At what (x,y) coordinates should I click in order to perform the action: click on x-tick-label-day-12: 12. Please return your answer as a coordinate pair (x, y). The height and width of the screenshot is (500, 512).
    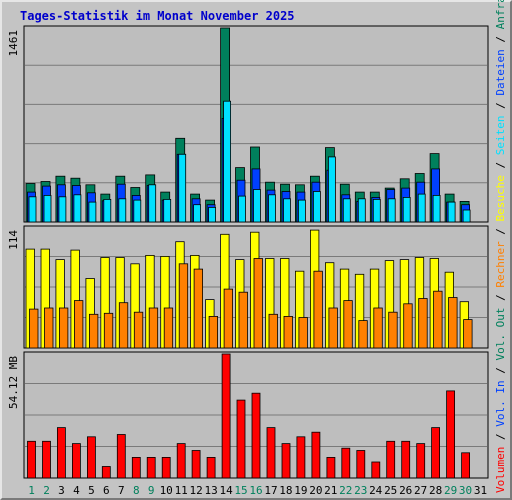
    Looking at the image, I should click on (195, 490).